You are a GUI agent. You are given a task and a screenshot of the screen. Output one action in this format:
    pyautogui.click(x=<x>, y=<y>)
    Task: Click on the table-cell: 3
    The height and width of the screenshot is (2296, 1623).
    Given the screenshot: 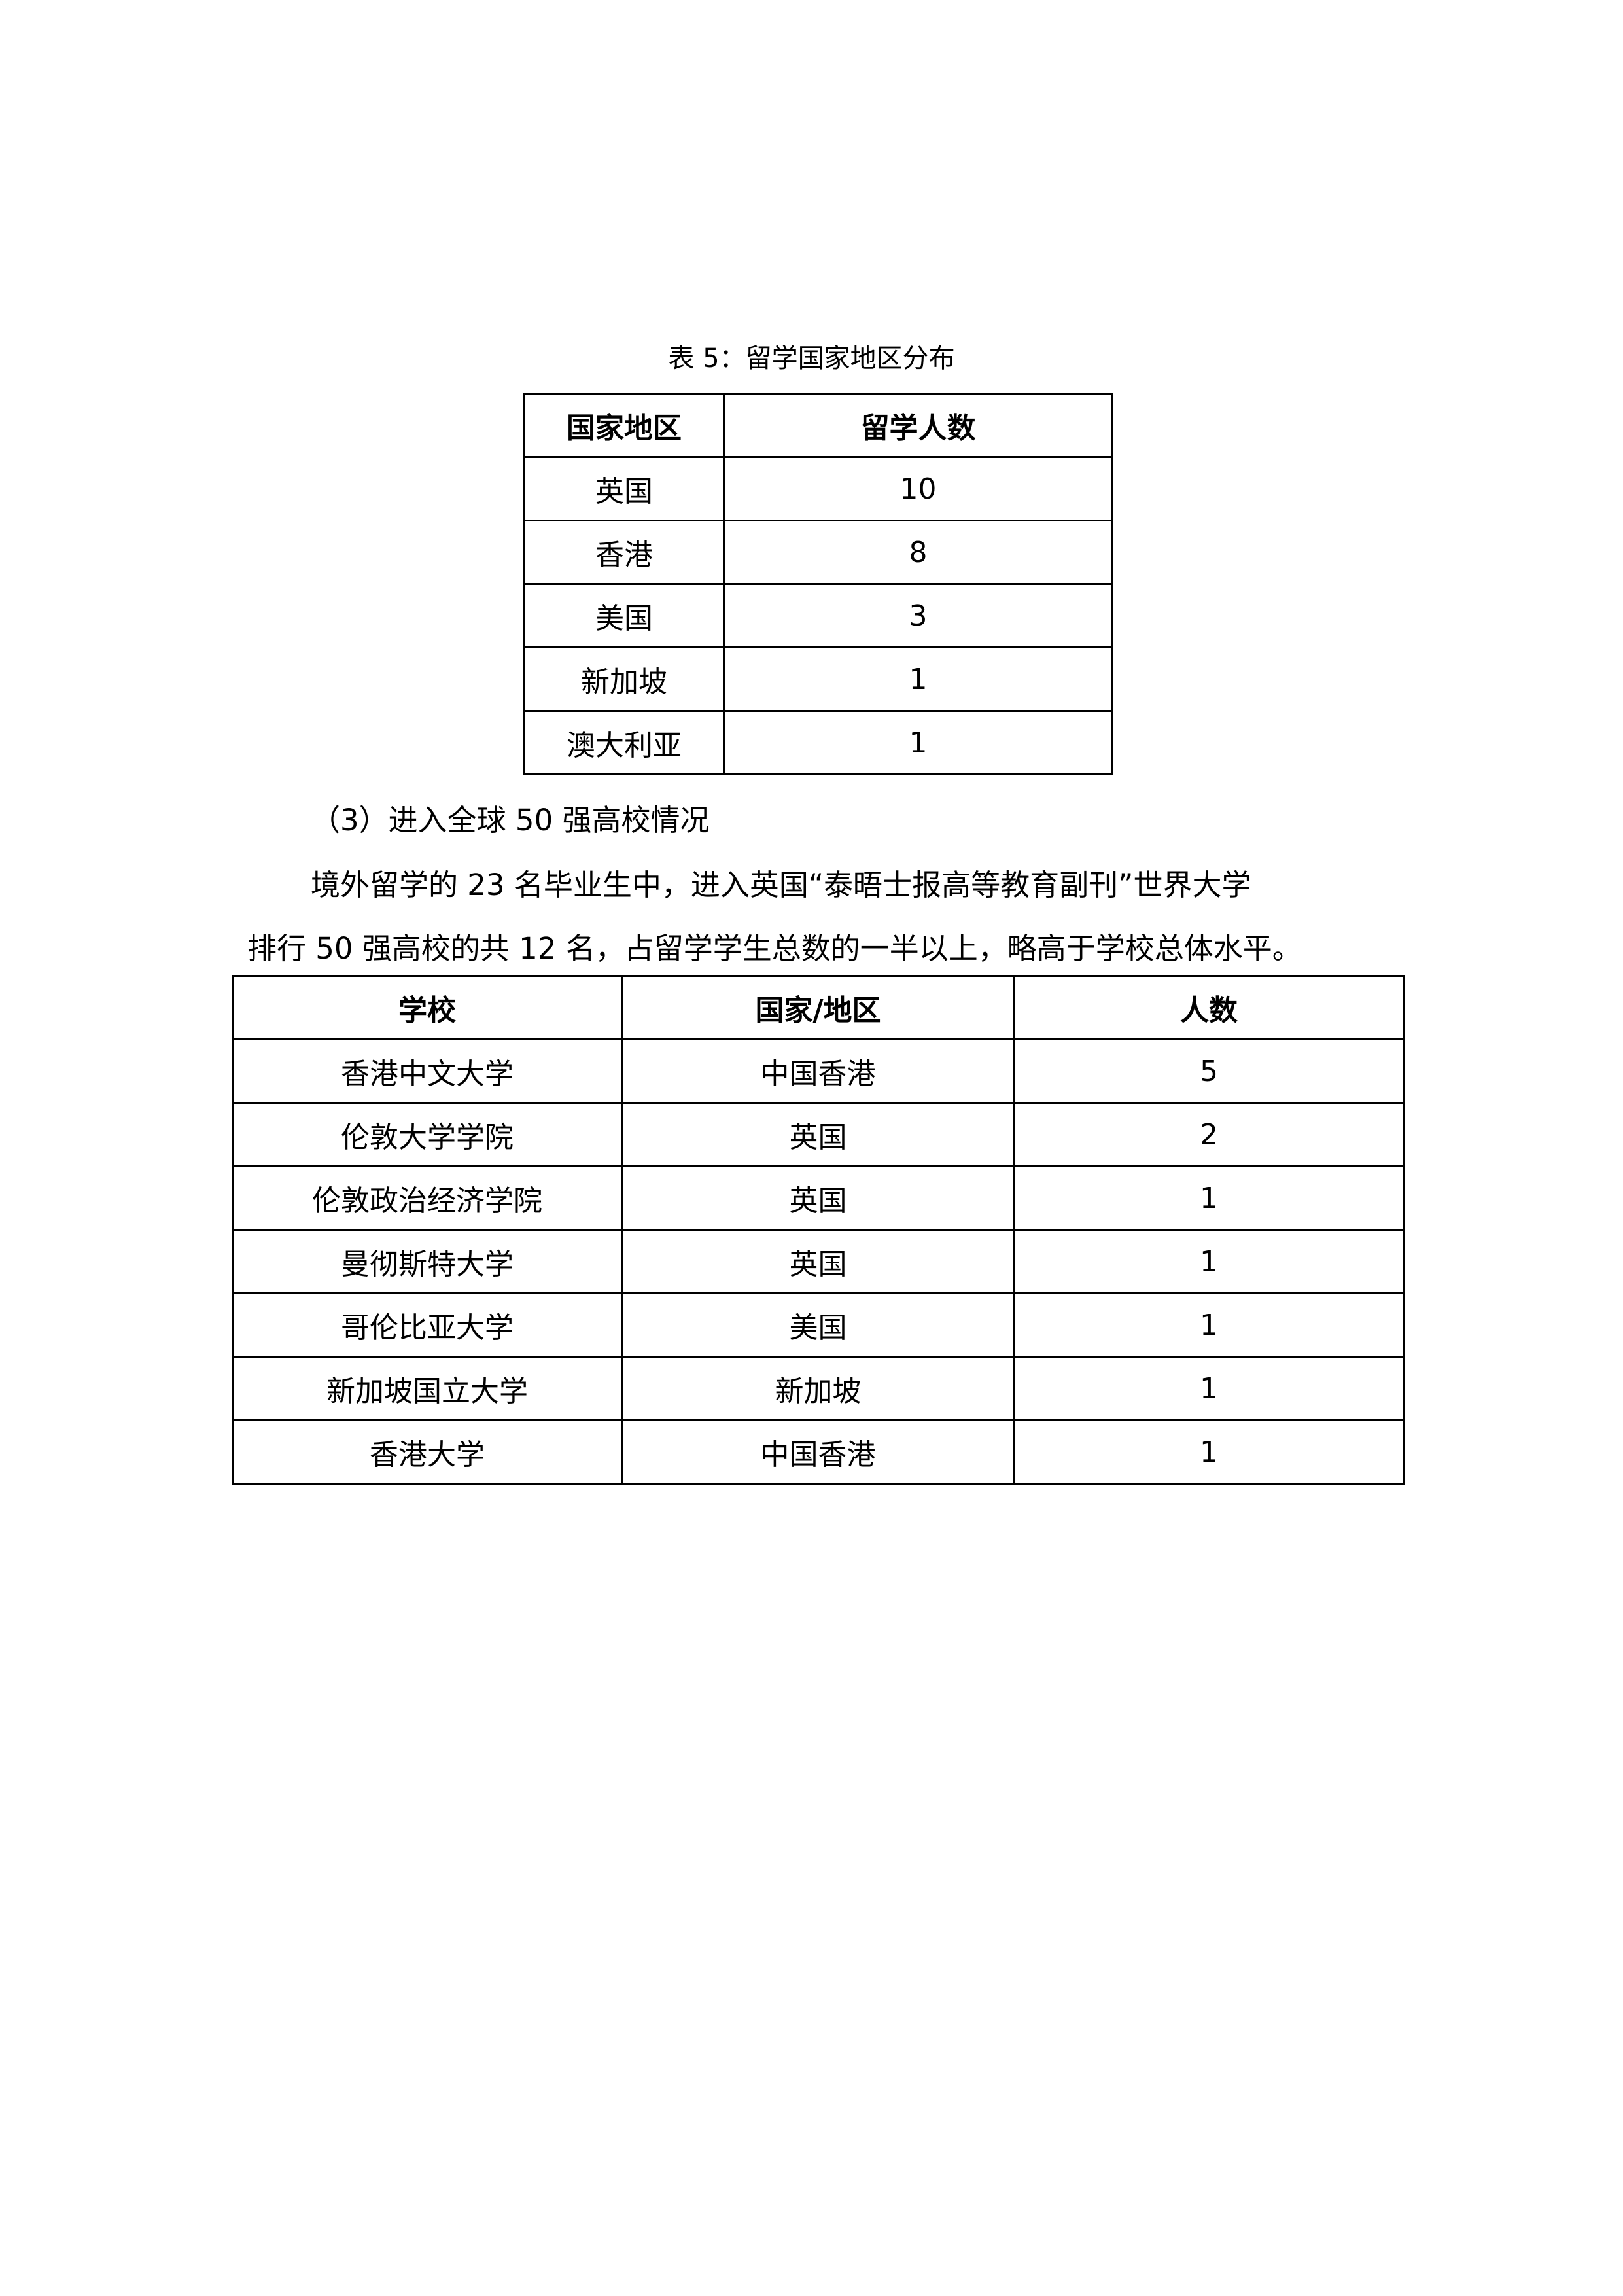 What is the action you would take?
    pyautogui.click(x=918, y=615)
    